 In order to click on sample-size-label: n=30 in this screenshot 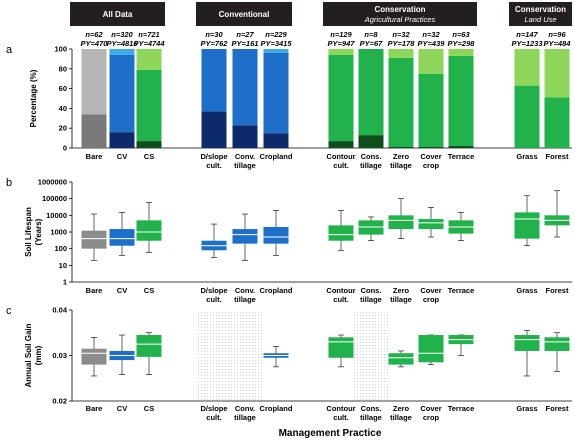, I will do `click(214, 34)`.